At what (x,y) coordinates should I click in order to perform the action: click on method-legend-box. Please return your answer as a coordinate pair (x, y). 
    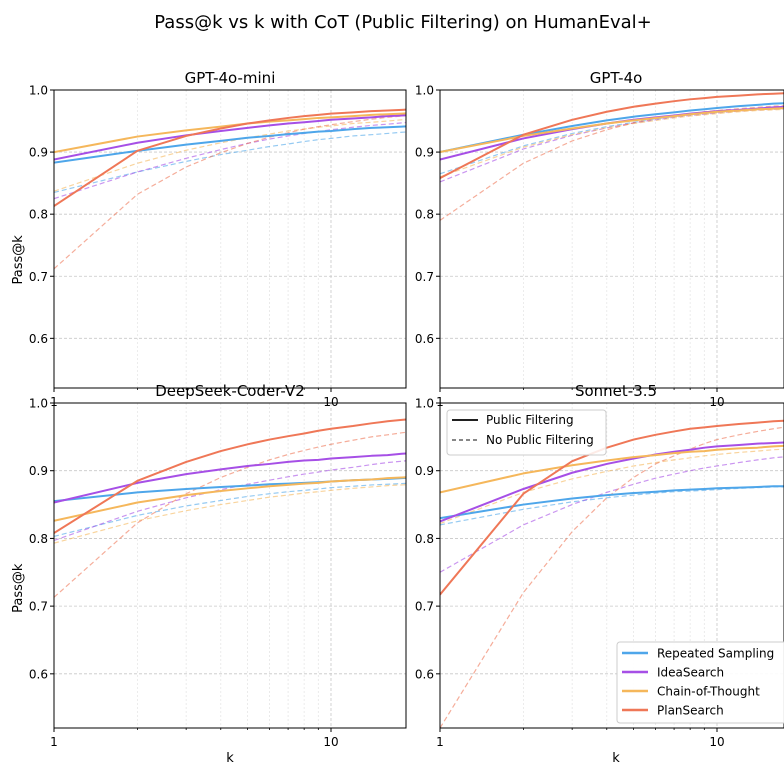
    Looking at the image, I should click on (700, 682).